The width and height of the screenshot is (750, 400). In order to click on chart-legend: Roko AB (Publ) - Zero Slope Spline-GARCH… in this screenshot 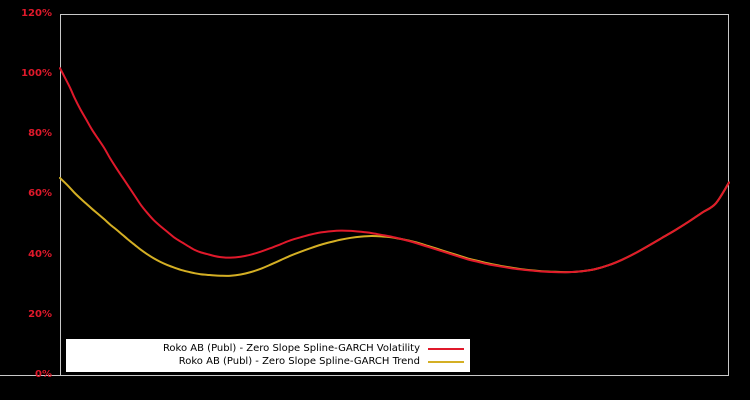, I will do `click(268, 355)`.